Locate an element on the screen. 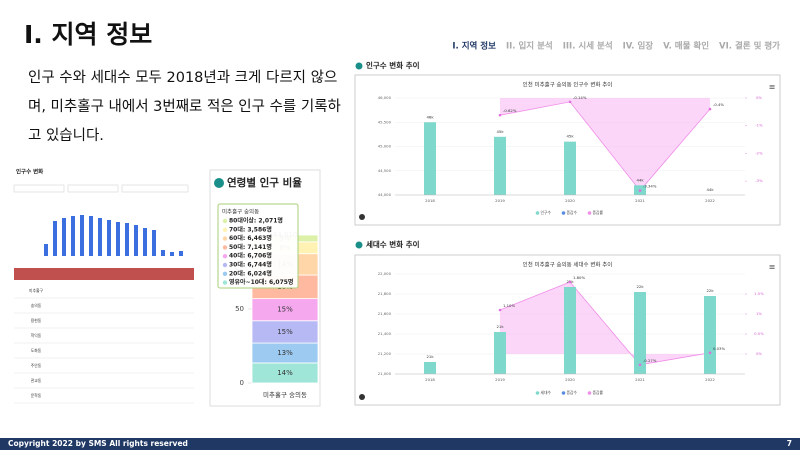  menu-icon: ≡ is located at coordinates (772, 267).